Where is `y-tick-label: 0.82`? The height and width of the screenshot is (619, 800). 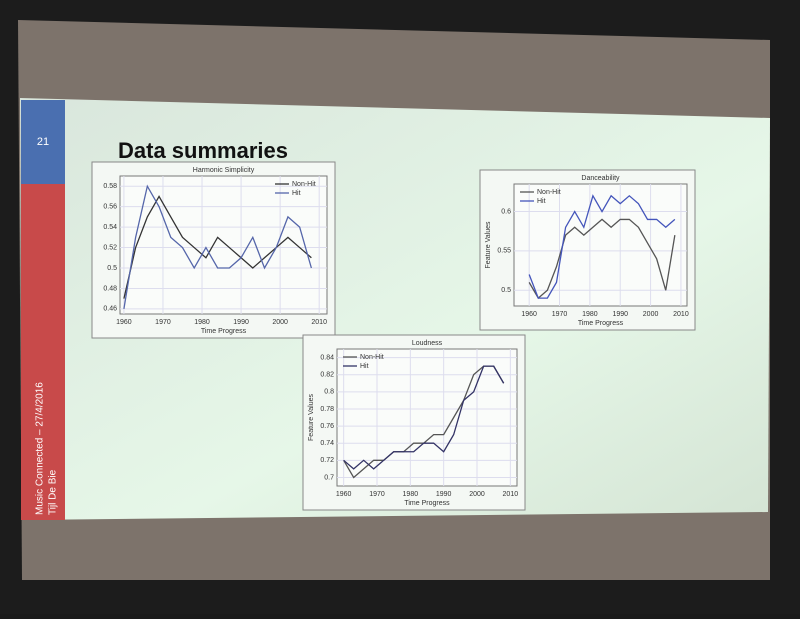
y-tick-label: 0.82 is located at coordinates (327, 375).